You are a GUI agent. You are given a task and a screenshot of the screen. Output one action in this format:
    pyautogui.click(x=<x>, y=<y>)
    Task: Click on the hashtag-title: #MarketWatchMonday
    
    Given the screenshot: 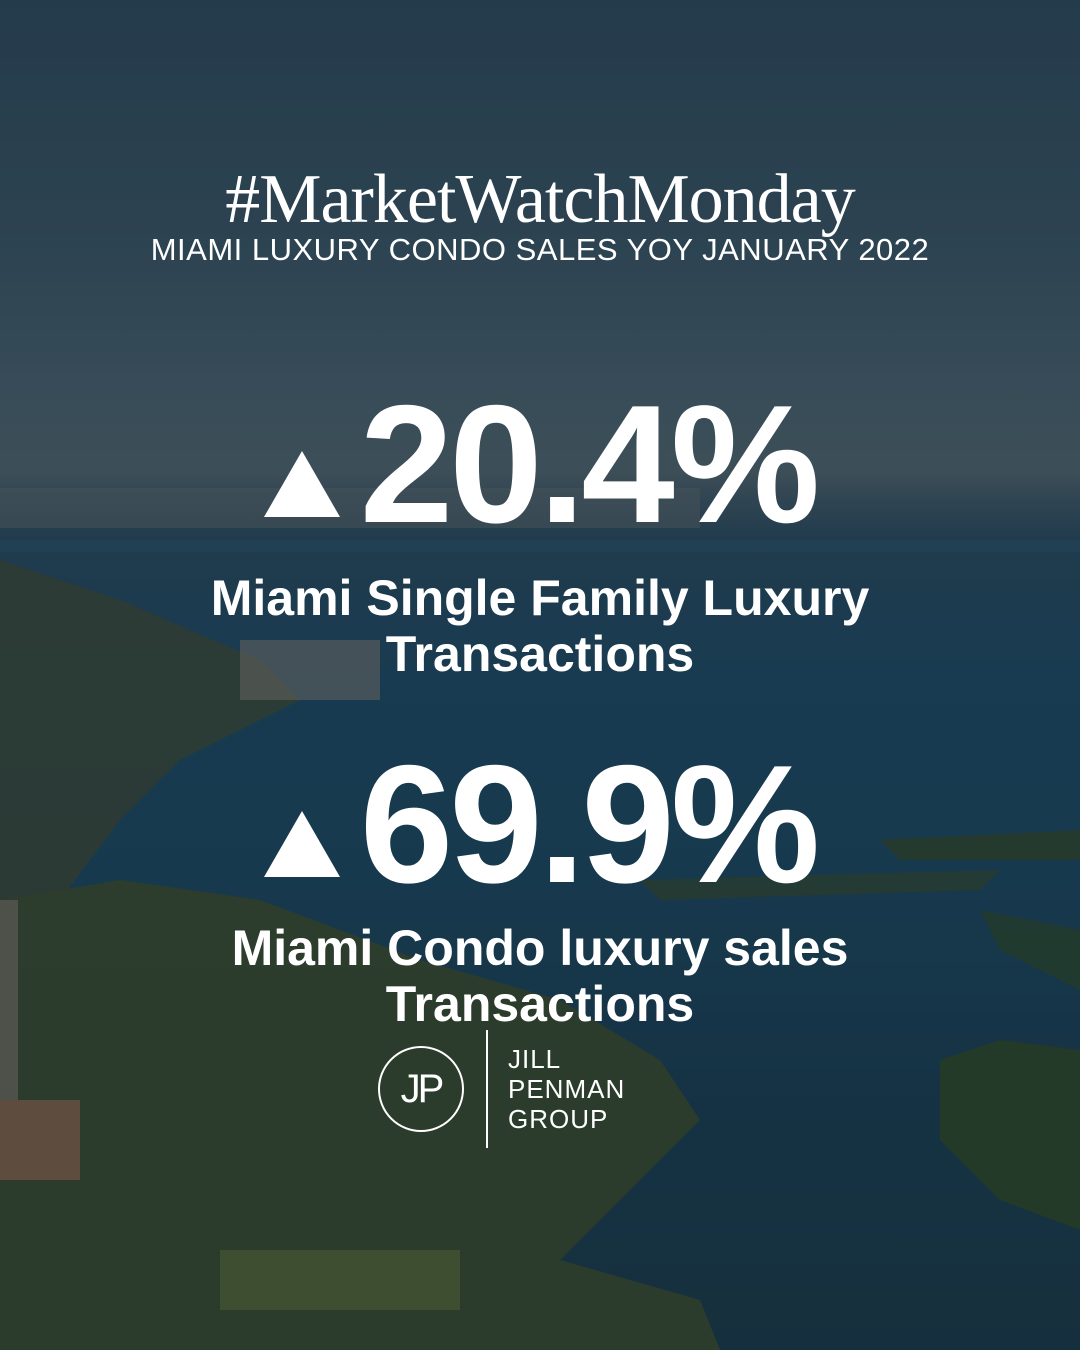 What is the action you would take?
    pyautogui.click(x=540, y=199)
    